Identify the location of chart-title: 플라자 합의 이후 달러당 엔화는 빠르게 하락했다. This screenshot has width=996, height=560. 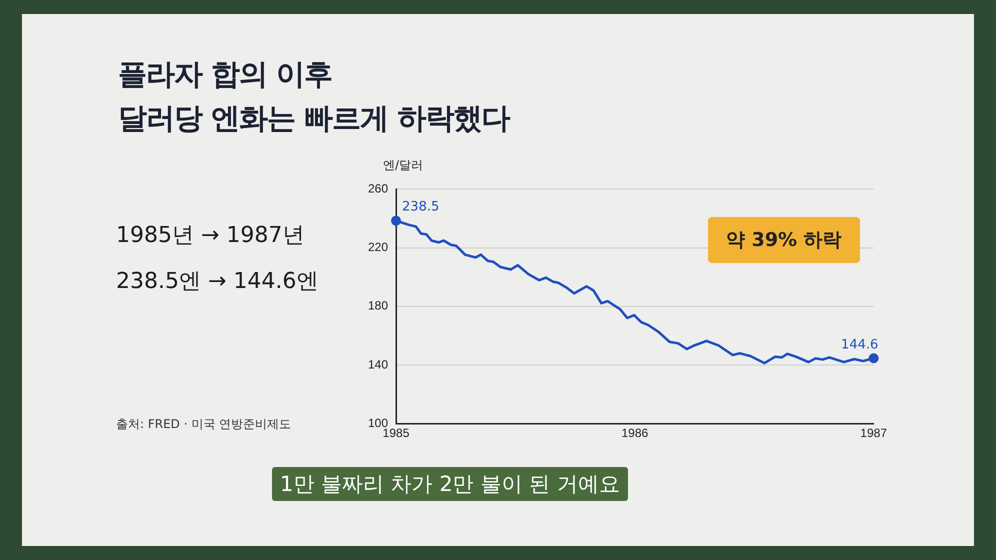
(314, 96).